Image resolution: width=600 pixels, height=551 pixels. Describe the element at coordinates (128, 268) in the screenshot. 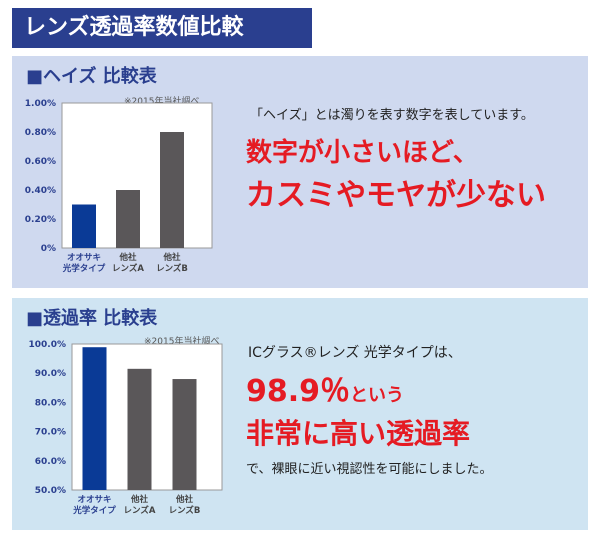

I see `haze-category-label: レンズA` at that location.